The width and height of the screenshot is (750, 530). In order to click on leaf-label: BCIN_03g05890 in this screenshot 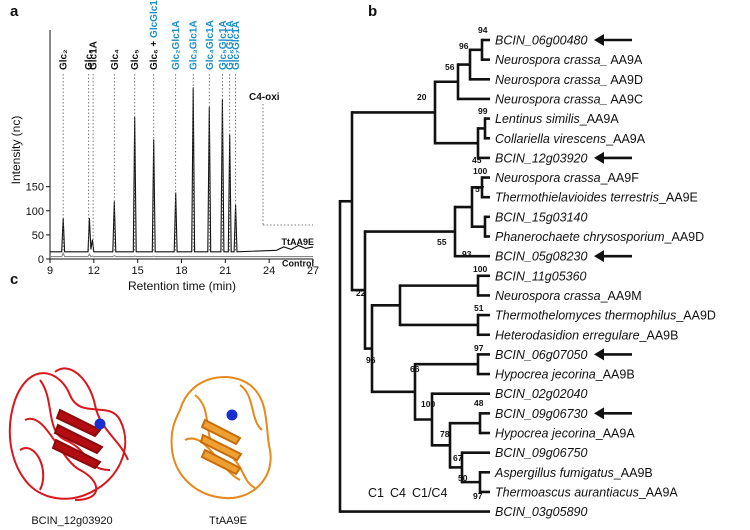, I will do `click(541, 512)`.